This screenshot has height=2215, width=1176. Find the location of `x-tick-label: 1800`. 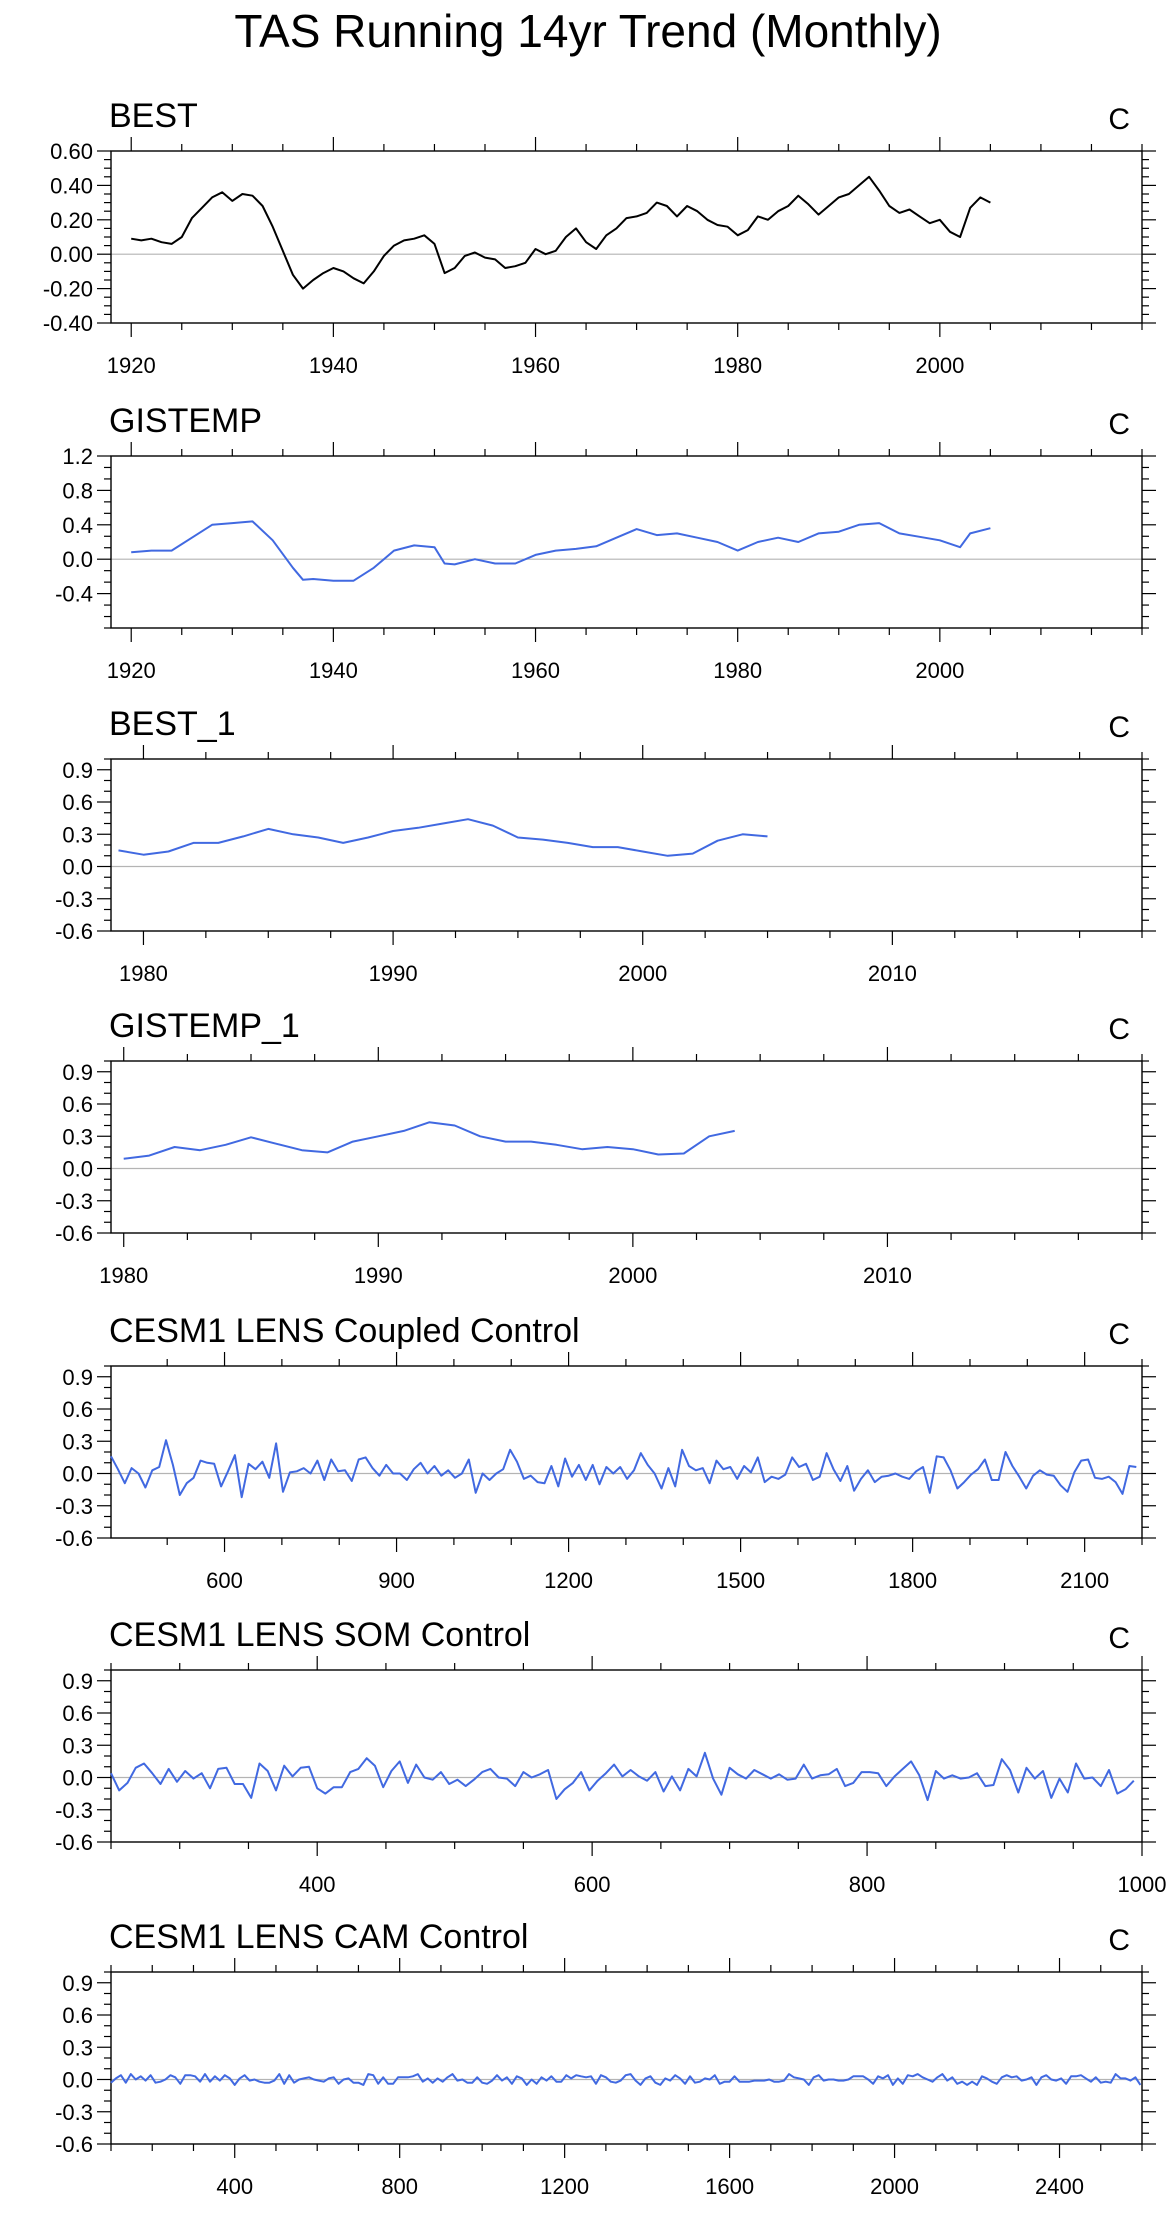

x-tick-label: 1800 is located at coordinates (912, 1580).